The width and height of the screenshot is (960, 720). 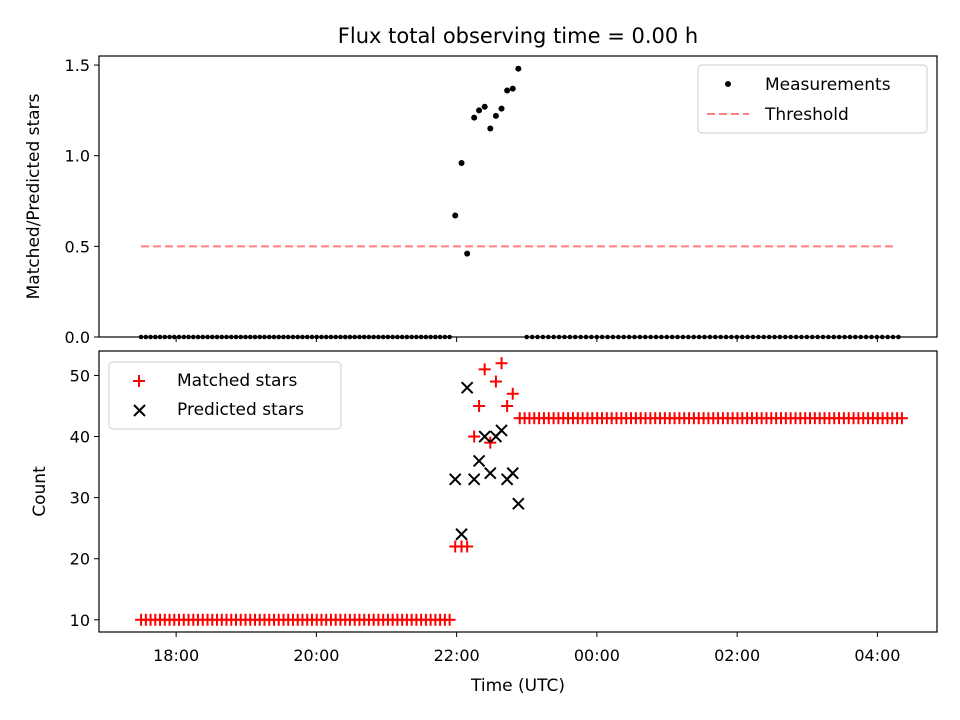 I want to click on x-tick-label: 18:00, so click(x=176, y=655).